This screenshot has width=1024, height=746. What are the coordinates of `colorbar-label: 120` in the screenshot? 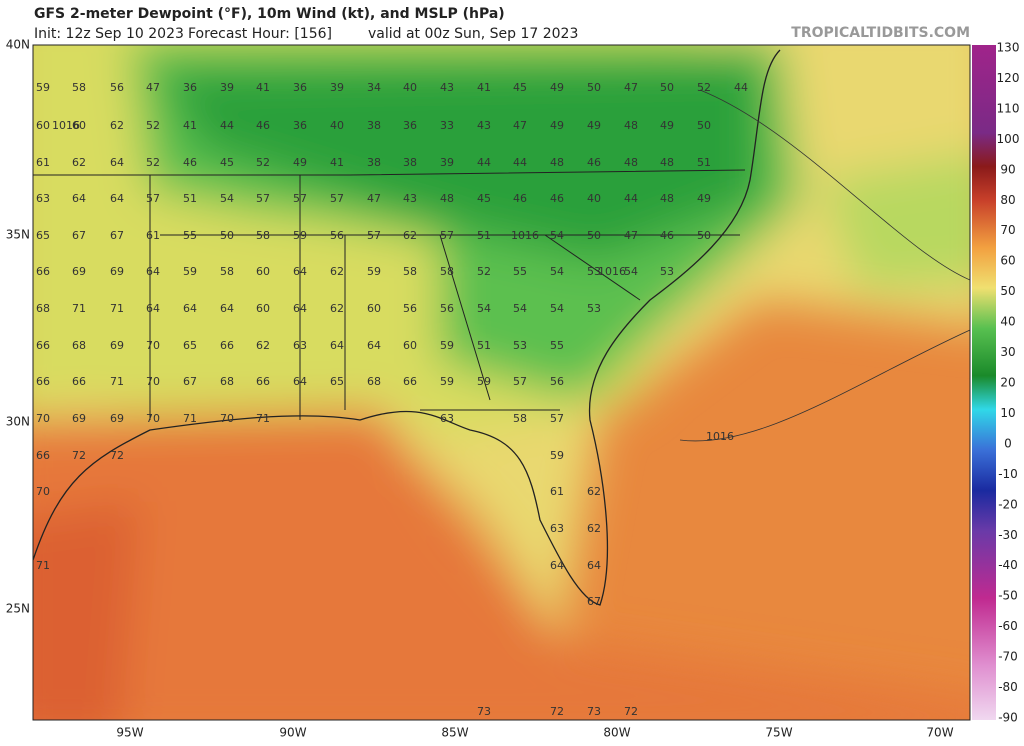 It's located at (1008, 78).